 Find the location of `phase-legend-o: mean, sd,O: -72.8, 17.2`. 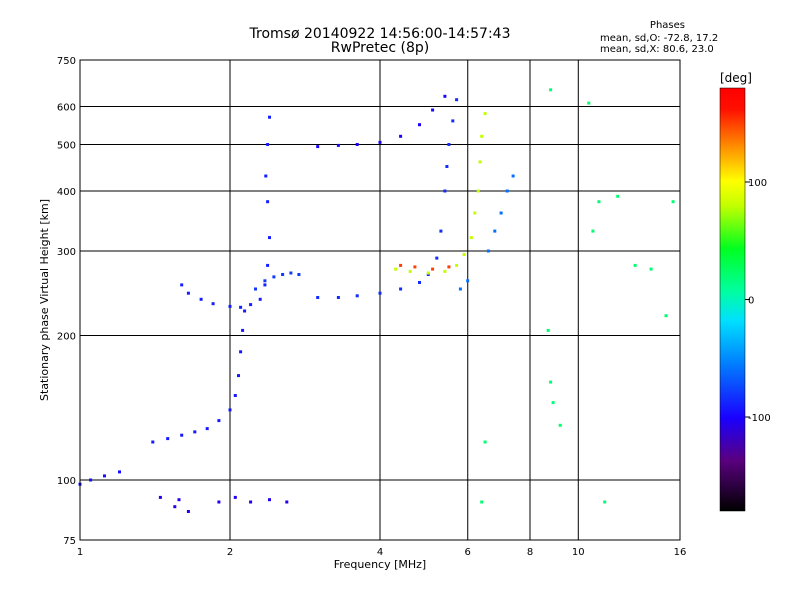

phase-legend-o: mean, sd,O: -72.8, 17.2 is located at coordinates (659, 38).